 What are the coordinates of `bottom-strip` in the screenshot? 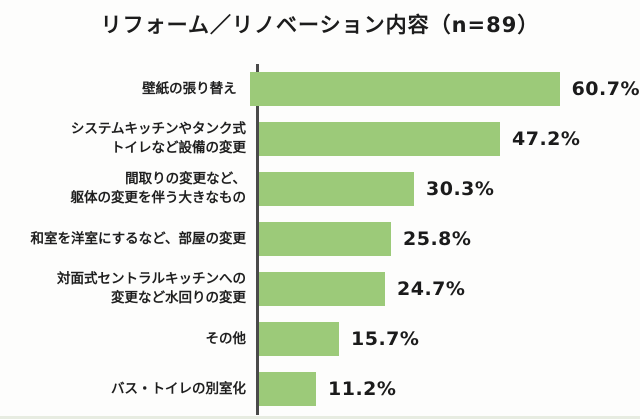 It's located at (320, 417).